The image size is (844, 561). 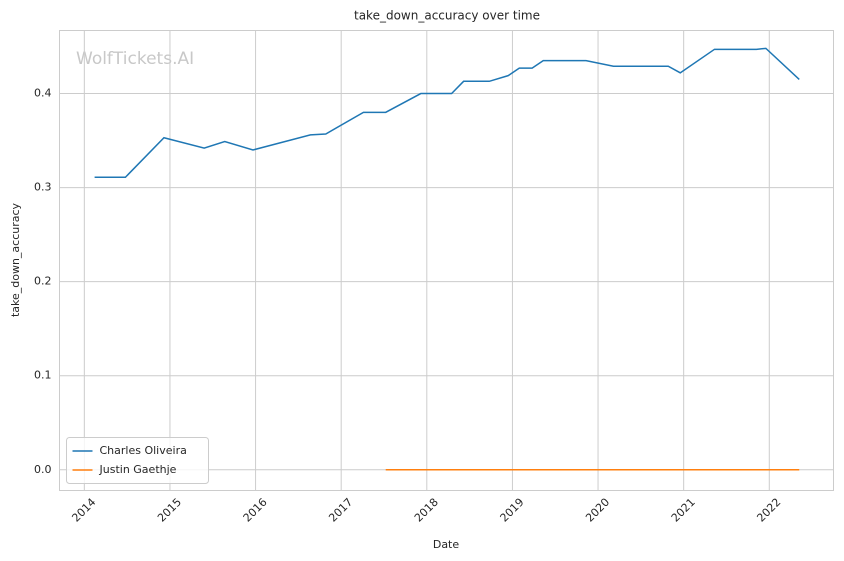 What do you see at coordinates (43, 281) in the screenshot?
I see `y-tick-label: 0.2` at bounding box center [43, 281].